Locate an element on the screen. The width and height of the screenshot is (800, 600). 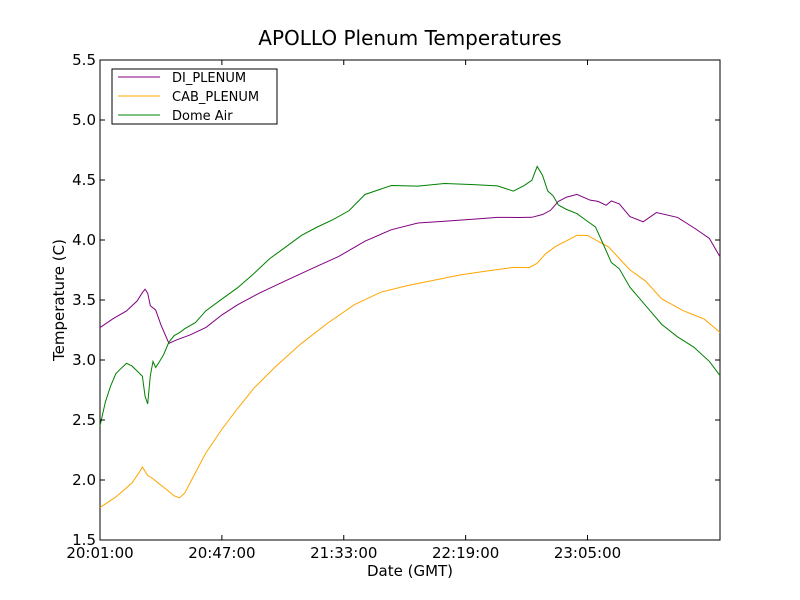
x-tick-label: 22:19:00 is located at coordinates (465, 553).